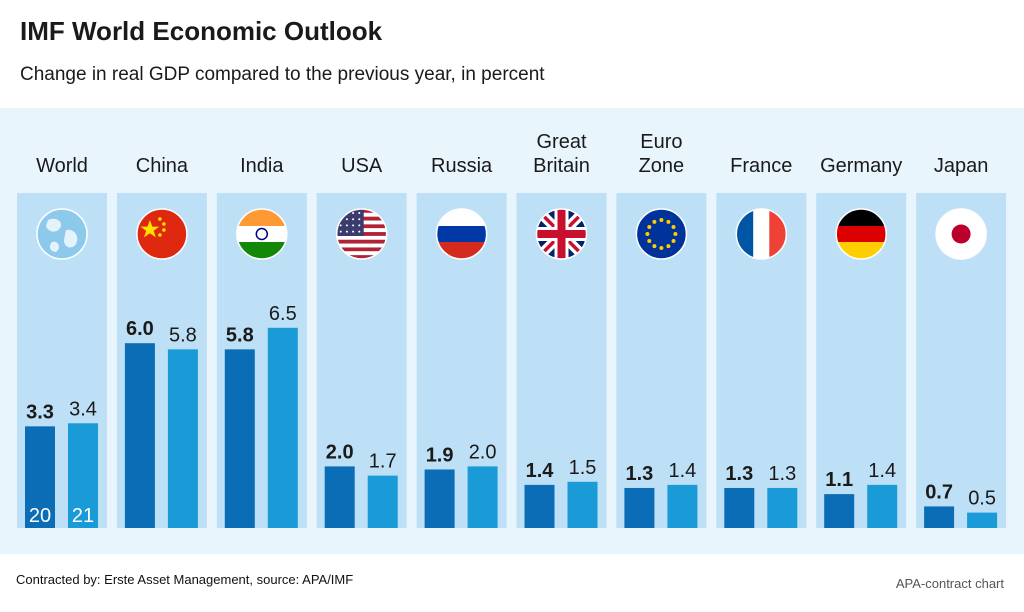 This screenshot has width=1024, height=612. What do you see at coordinates (839, 480) in the screenshot?
I see `value-label-germany-20: 1.1` at bounding box center [839, 480].